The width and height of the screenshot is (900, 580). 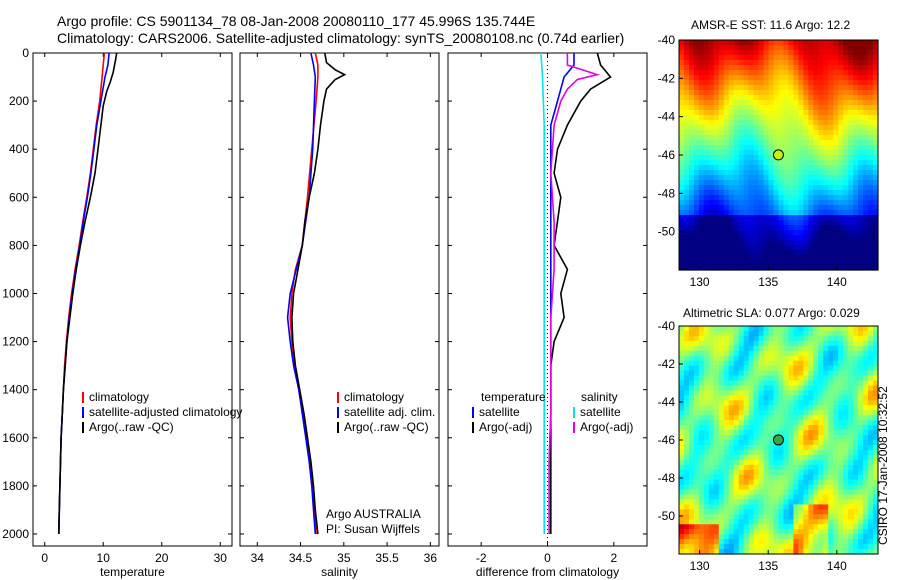 I want to click on sla-map-ytick-label: -50, so click(x=667, y=516).